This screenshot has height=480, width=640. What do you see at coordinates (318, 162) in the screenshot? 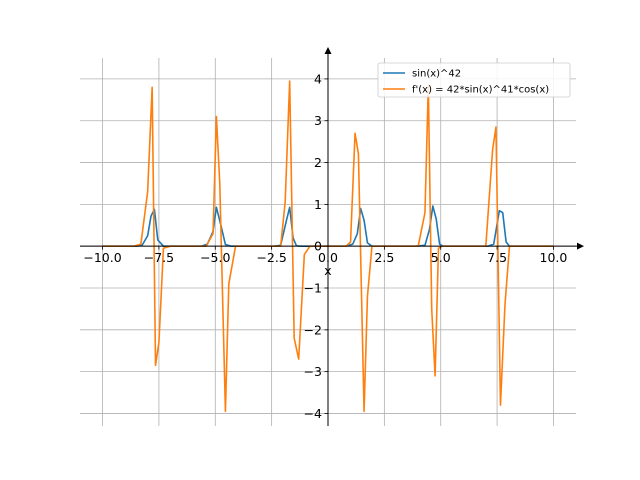
I see `y-tick-label-6: 2` at bounding box center [318, 162].